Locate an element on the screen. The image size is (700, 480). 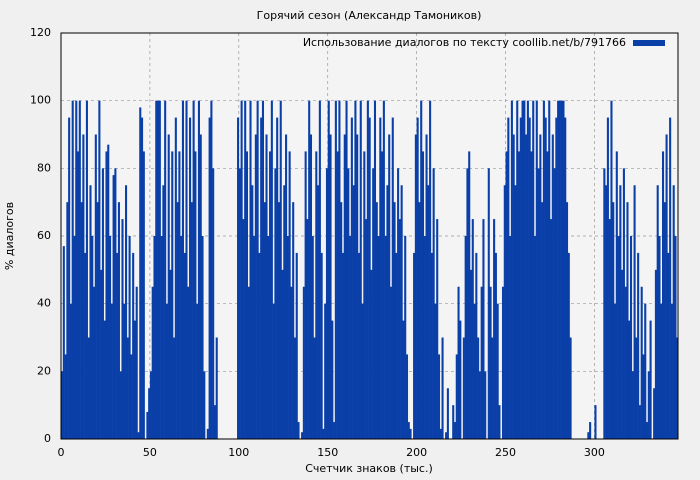
x-tick-label: 200 is located at coordinates (416, 452).